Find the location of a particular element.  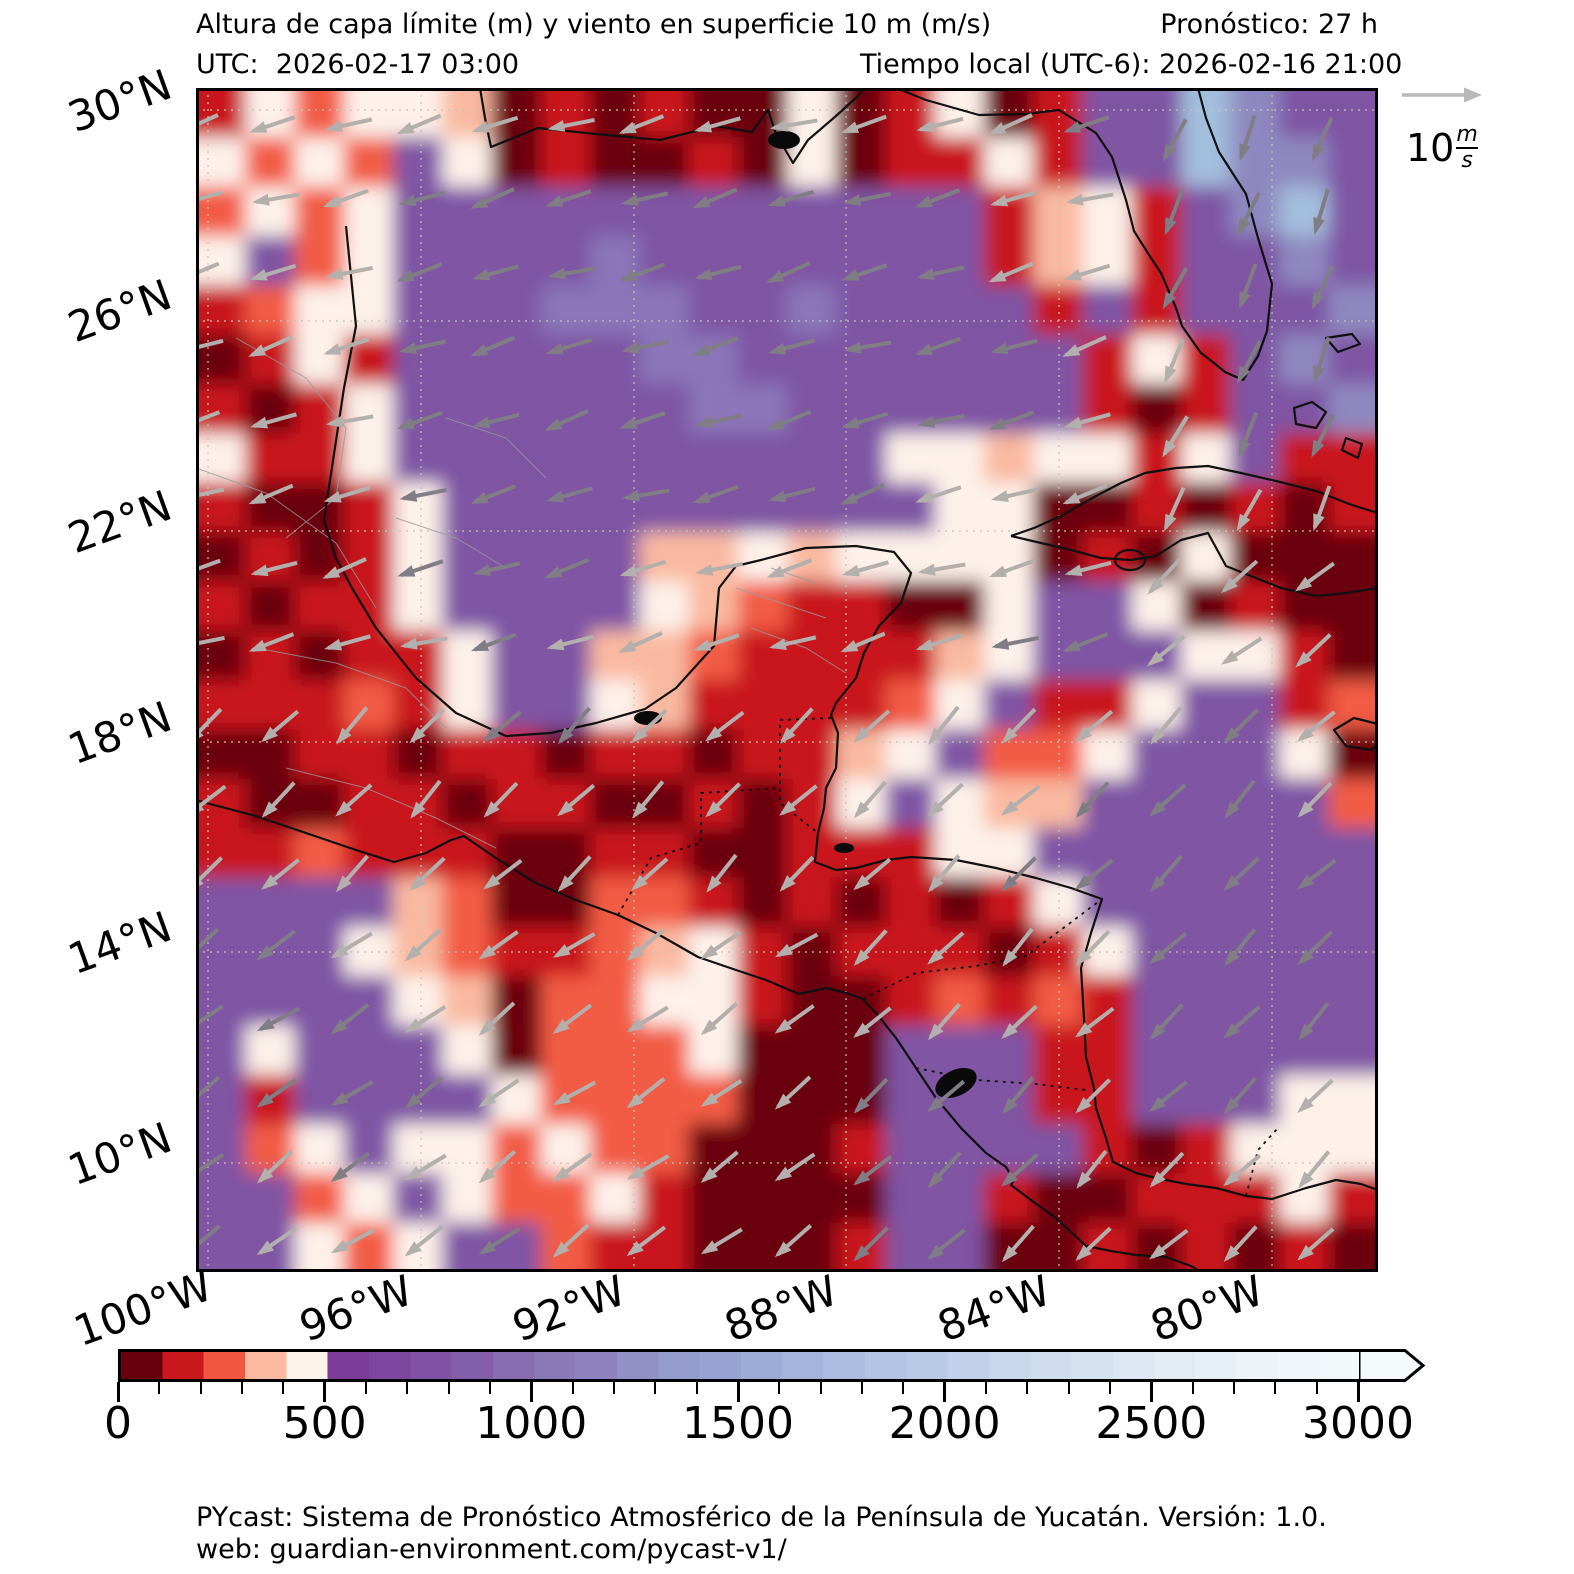

colorbar: 0 500 1000 1500 2000 2500 3000 is located at coordinates (771, 1419).